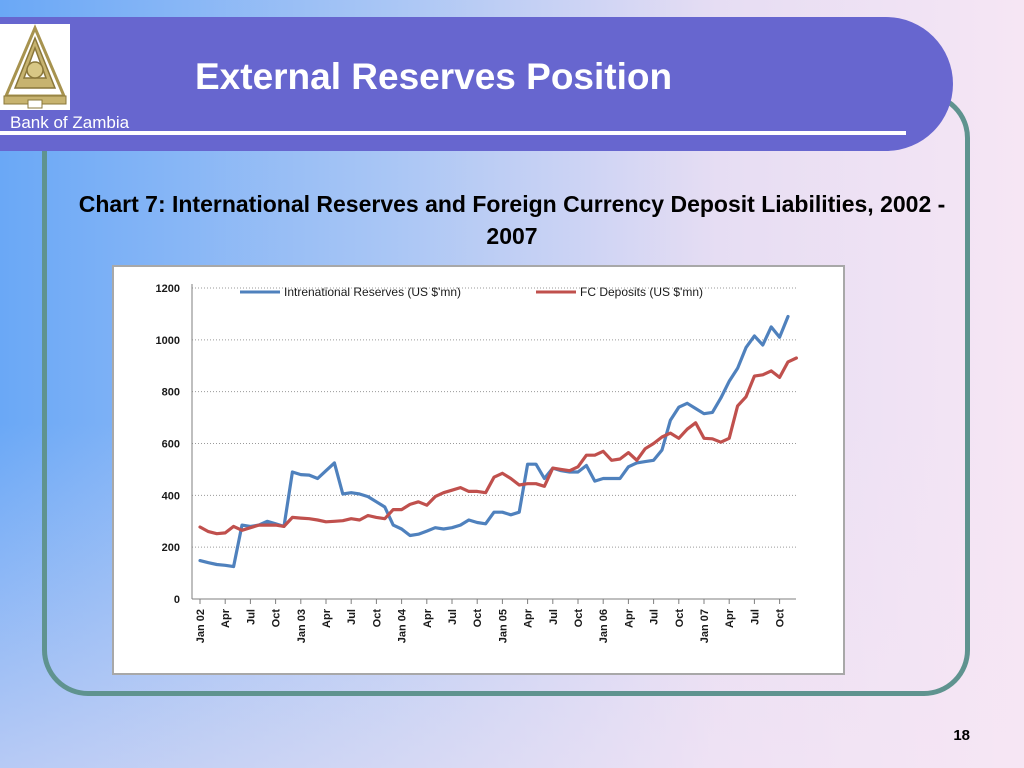  Describe the element at coordinates (403, 625) in the screenshot. I see `x-tick-label: Jan 04` at that location.